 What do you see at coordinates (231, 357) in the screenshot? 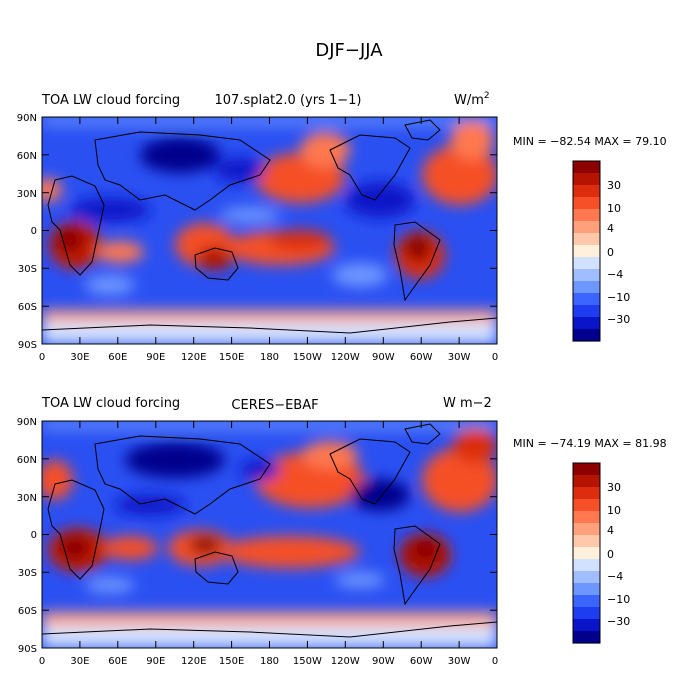
I see `lon-label: 150E` at bounding box center [231, 357].